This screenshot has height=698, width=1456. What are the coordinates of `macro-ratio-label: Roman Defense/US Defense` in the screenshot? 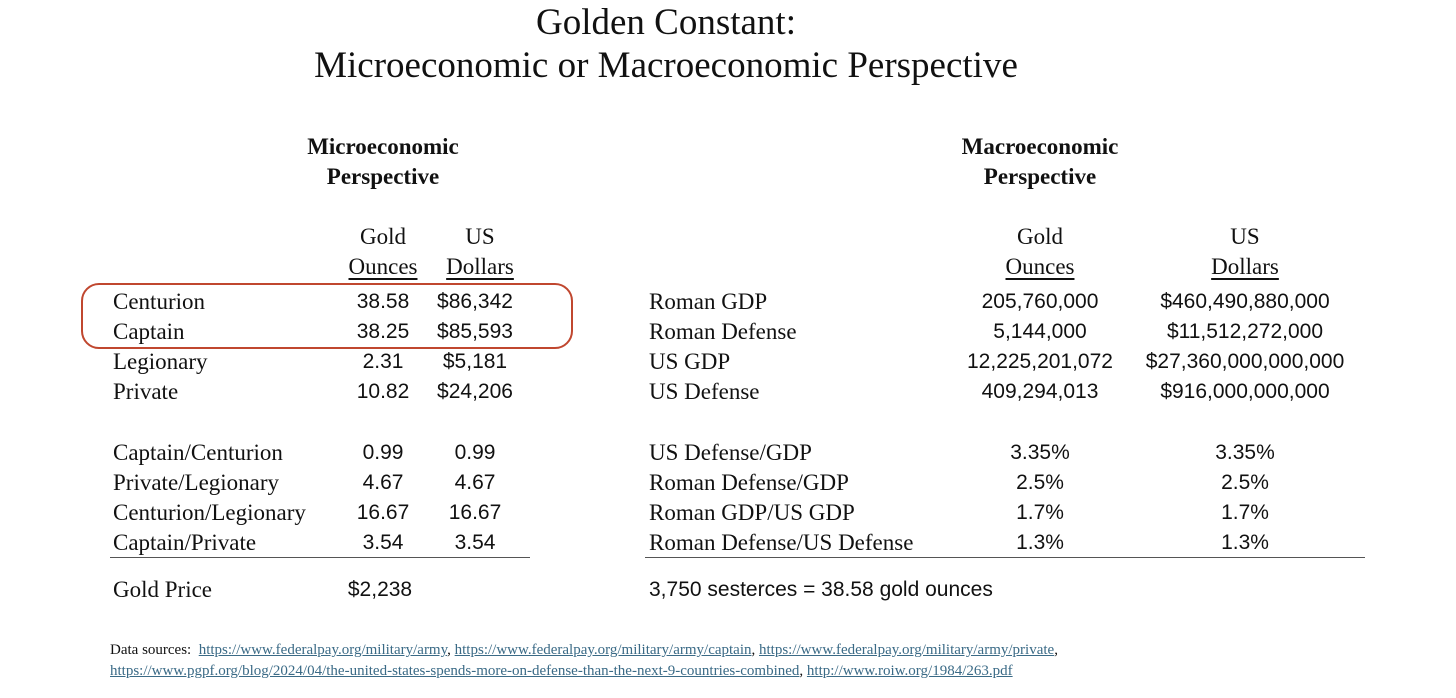 It's located at (781, 542).